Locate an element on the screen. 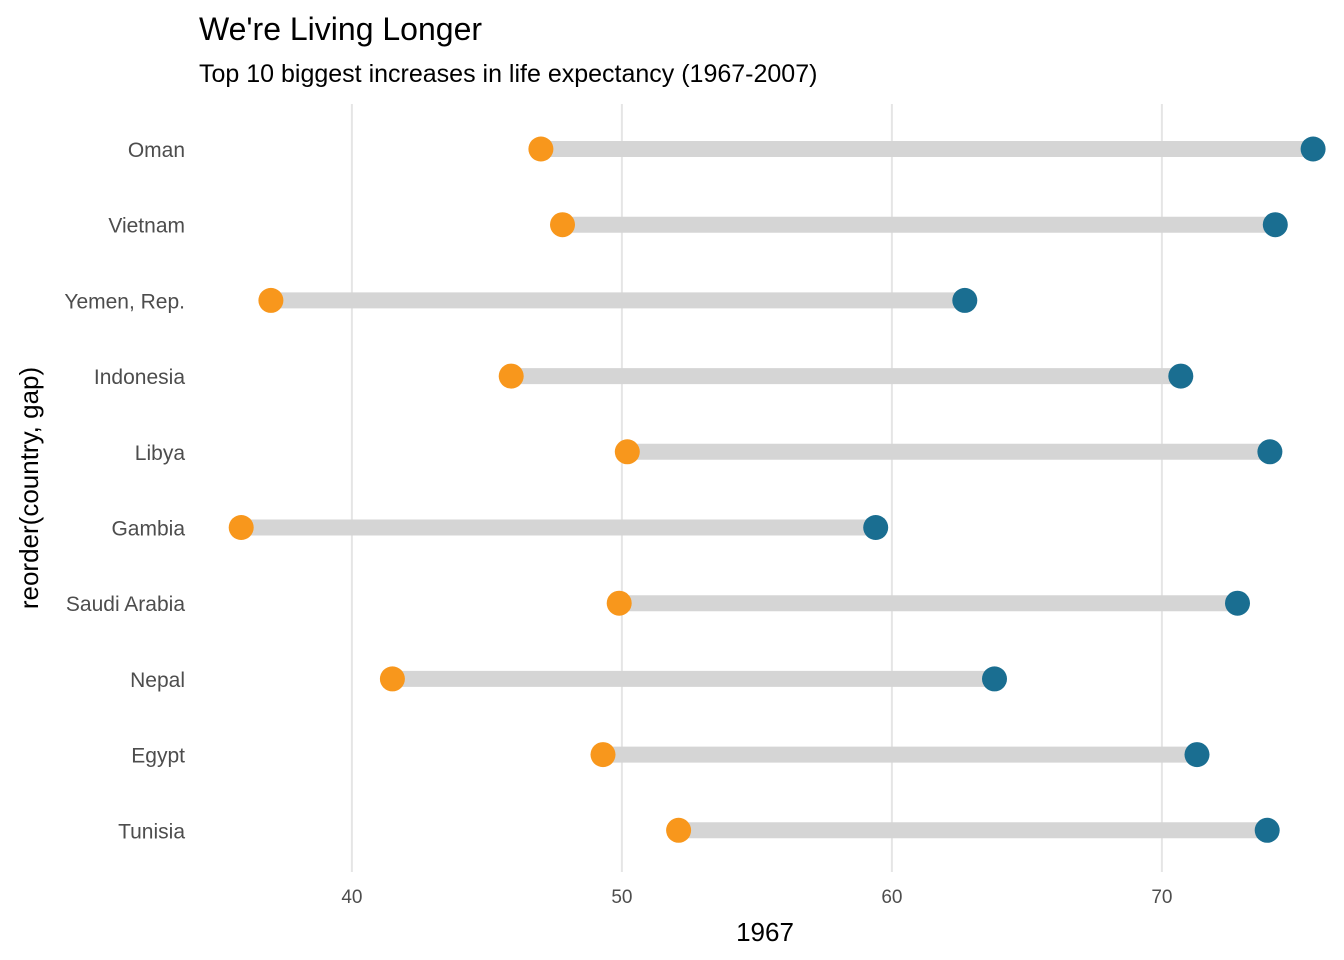 Image resolution: width=1344 pixels, height=960 pixels. y-tick-label-yemen-rep: Yemen, Rep. is located at coordinates (124, 301).